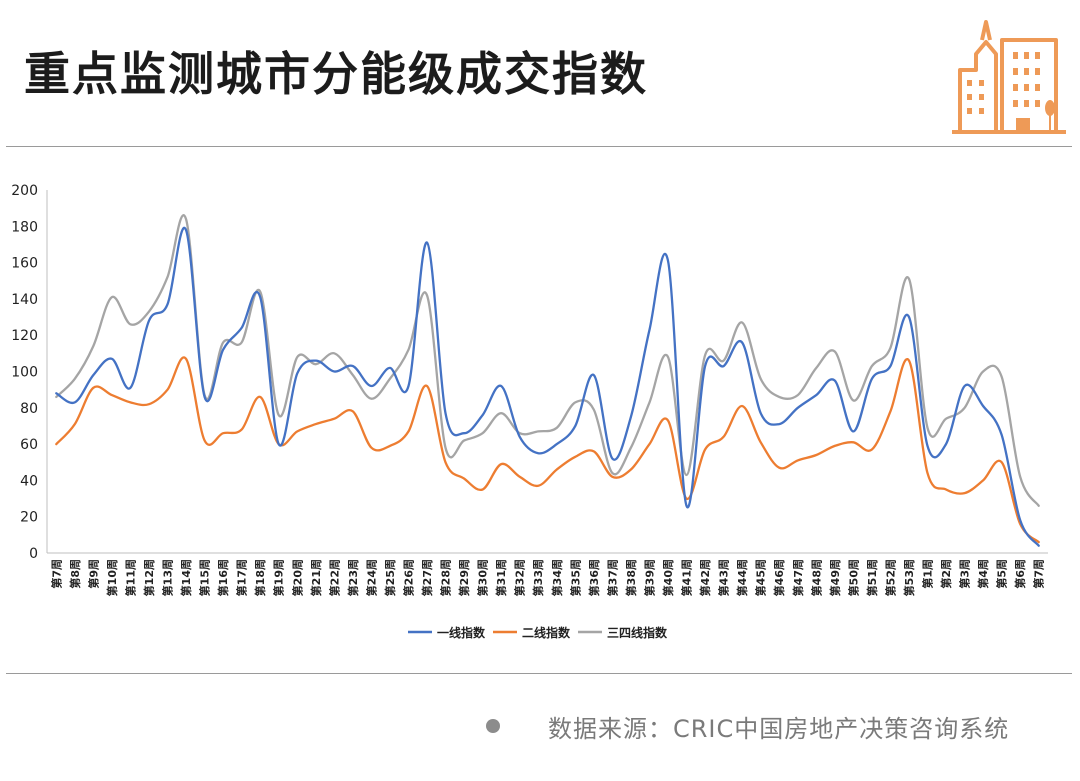 The width and height of the screenshot is (1080, 781). What do you see at coordinates (983, 574) in the screenshot?
I see `x-tick-label: 第4周` at bounding box center [983, 574].